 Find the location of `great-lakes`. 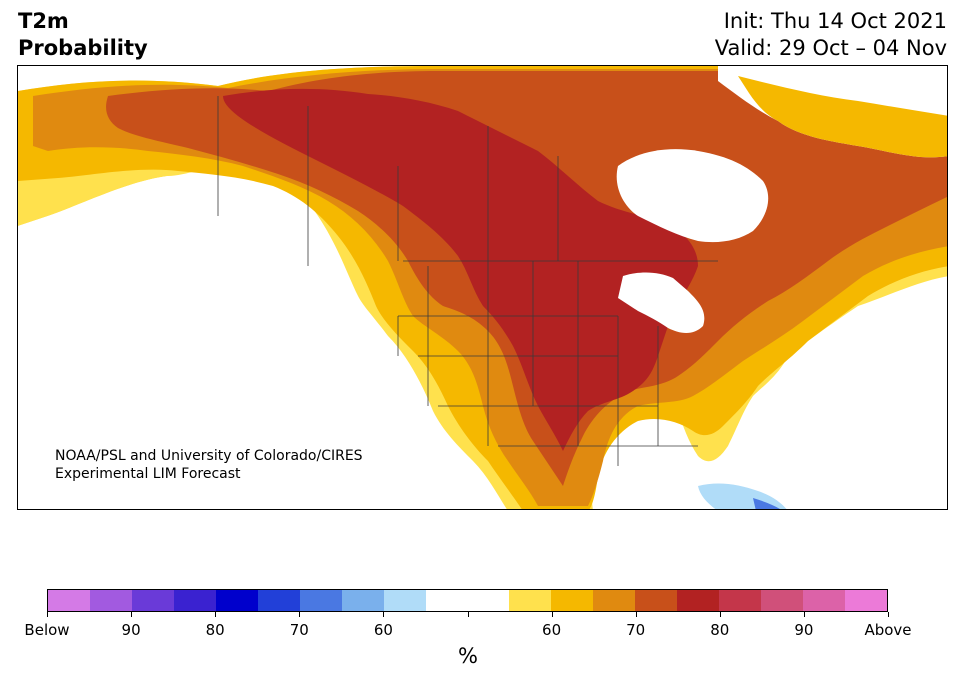

great-lakes is located at coordinates (661, 302).